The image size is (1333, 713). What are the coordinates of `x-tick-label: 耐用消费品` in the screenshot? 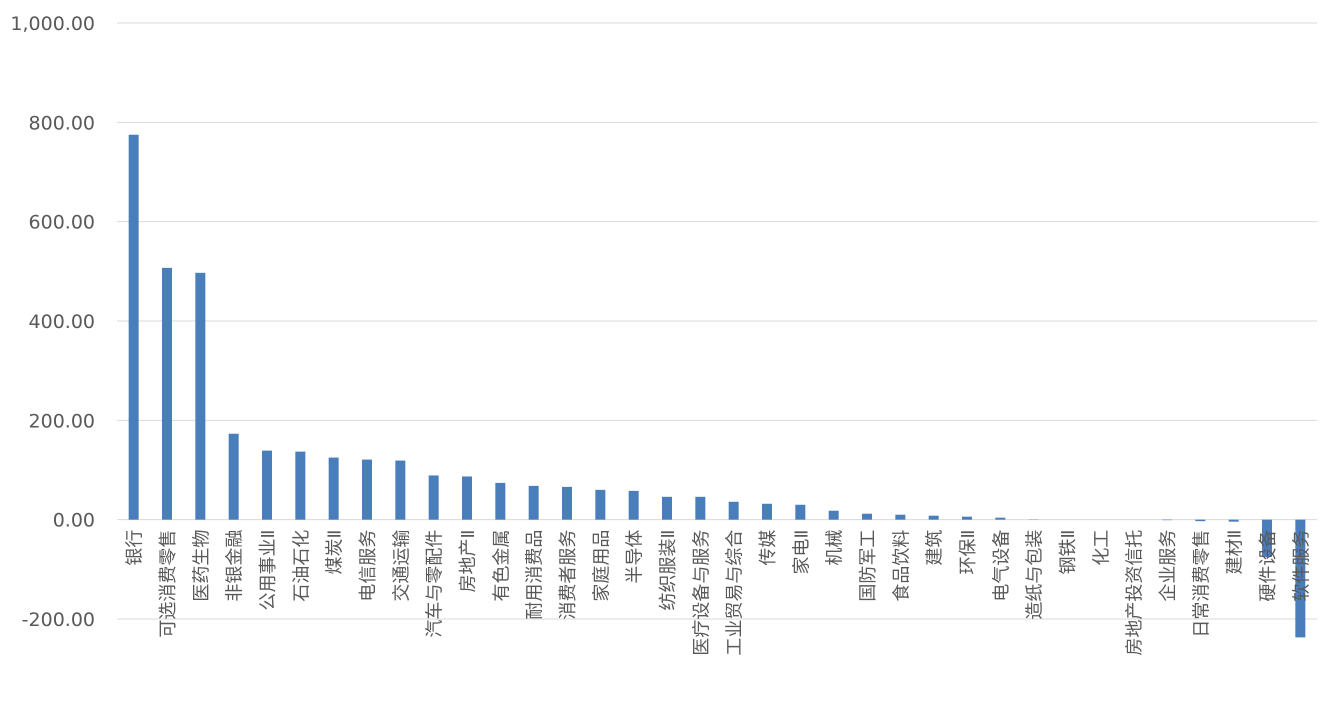 It's located at (535, 575).